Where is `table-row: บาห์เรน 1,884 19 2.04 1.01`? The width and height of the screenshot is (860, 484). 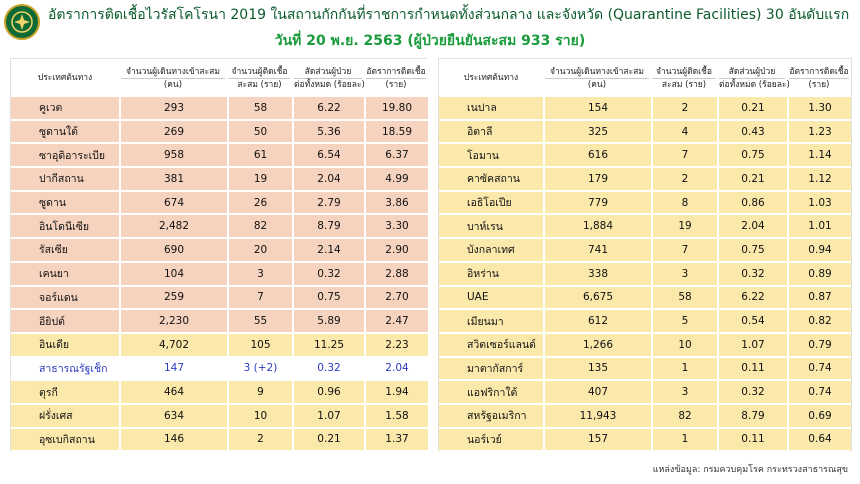
table-row: บาห์เรน 1,884 19 2.04 1.01 is located at coordinates (645, 227).